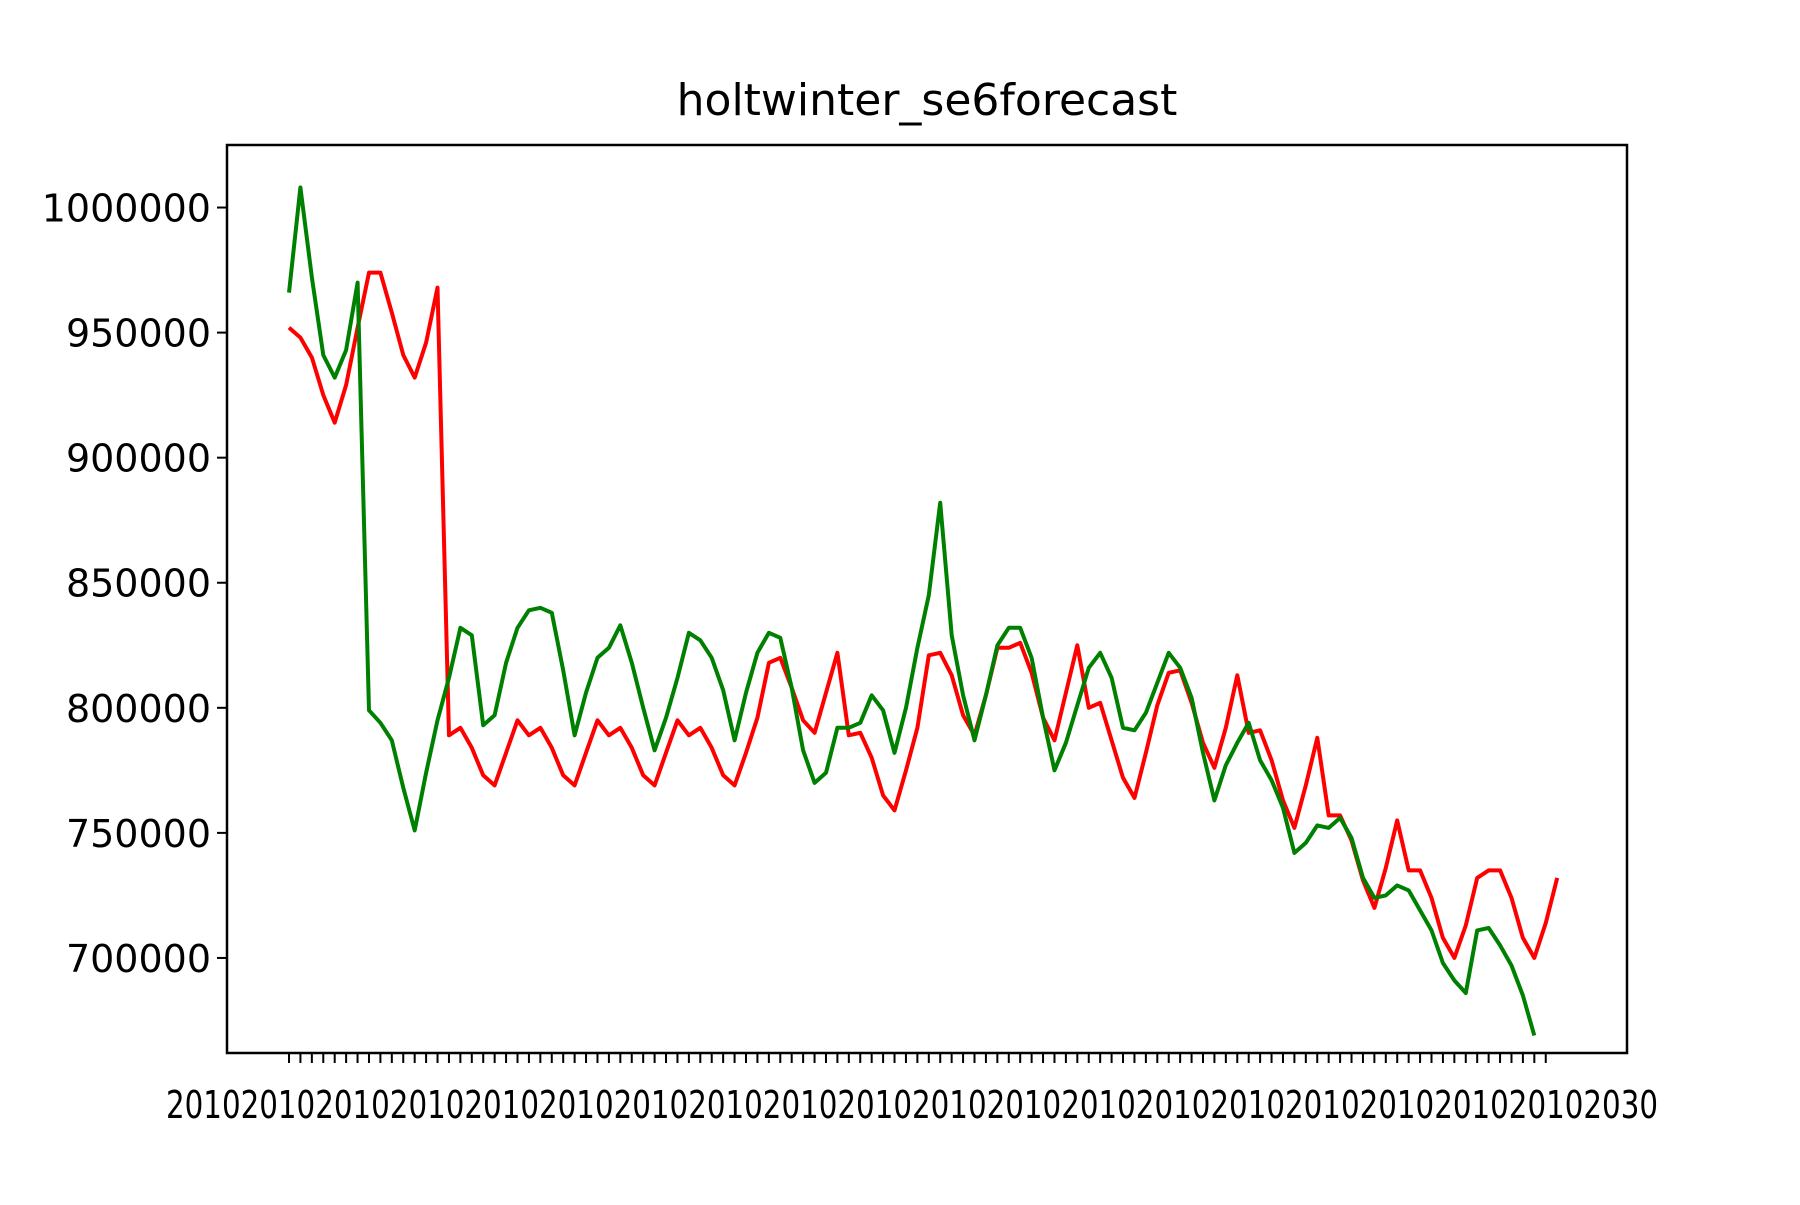 This screenshot has height=1205, width=1800. What do you see at coordinates (138, 459) in the screenshot?
I see `y-tick-label: 900000` at bounding box center [138, 459].